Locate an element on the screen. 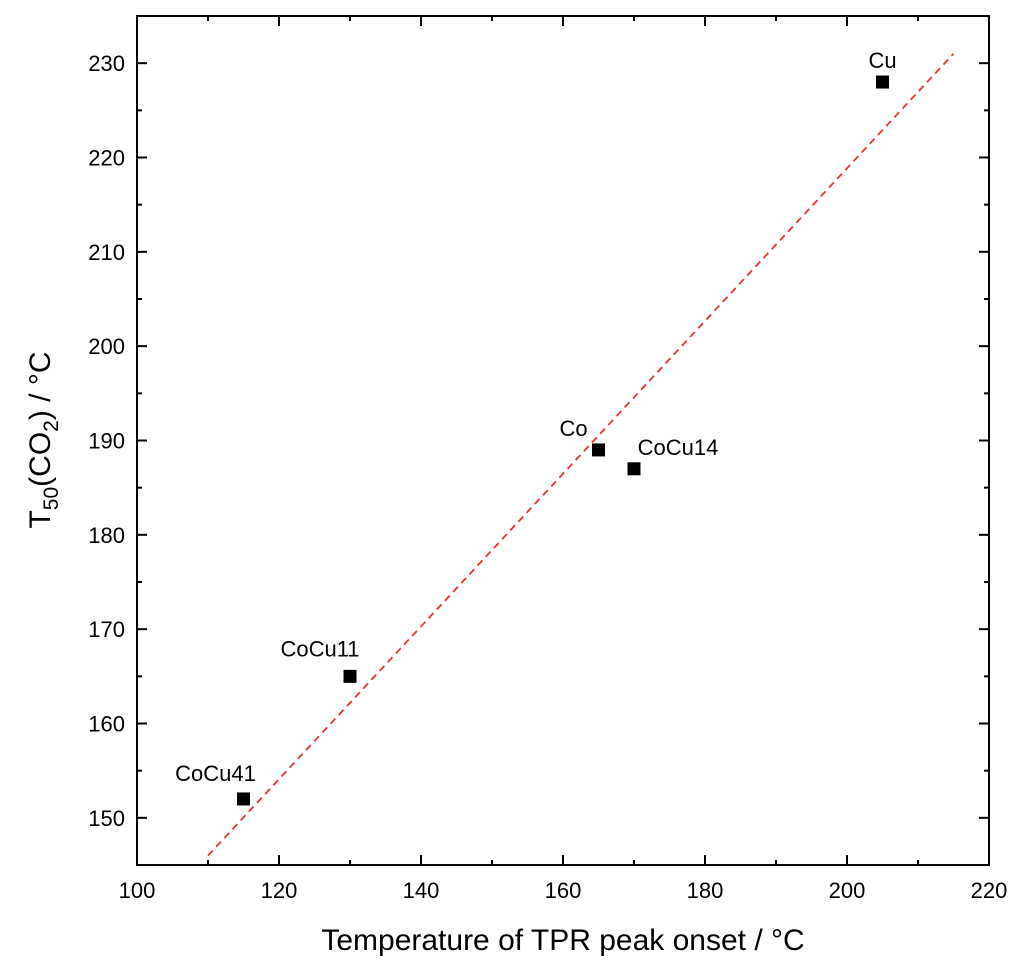 The height and width of the screenshot is (965, 1013). x-tick-label: 160 is located at coordinates (563, 890).